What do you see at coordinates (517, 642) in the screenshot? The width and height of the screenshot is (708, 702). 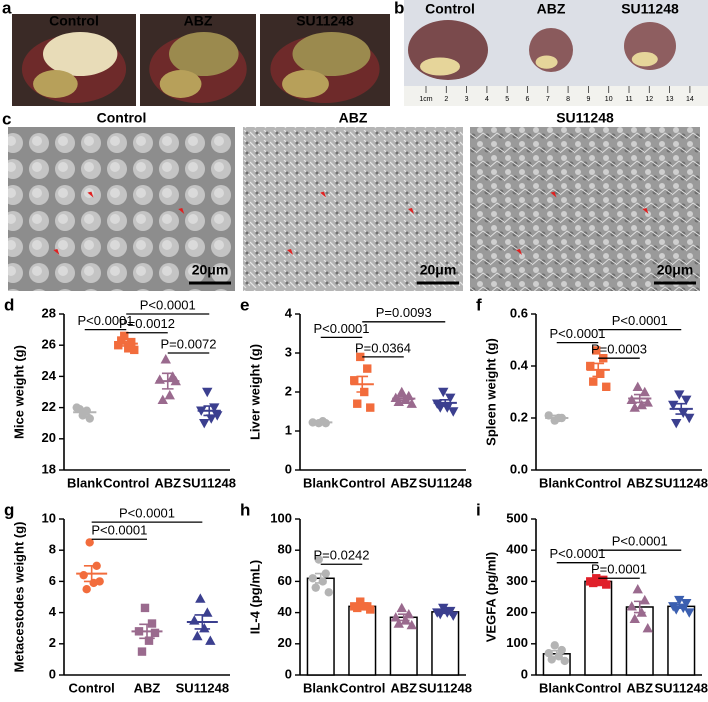 I see `y-tick-label: 100` at bounding box center [517, 642].